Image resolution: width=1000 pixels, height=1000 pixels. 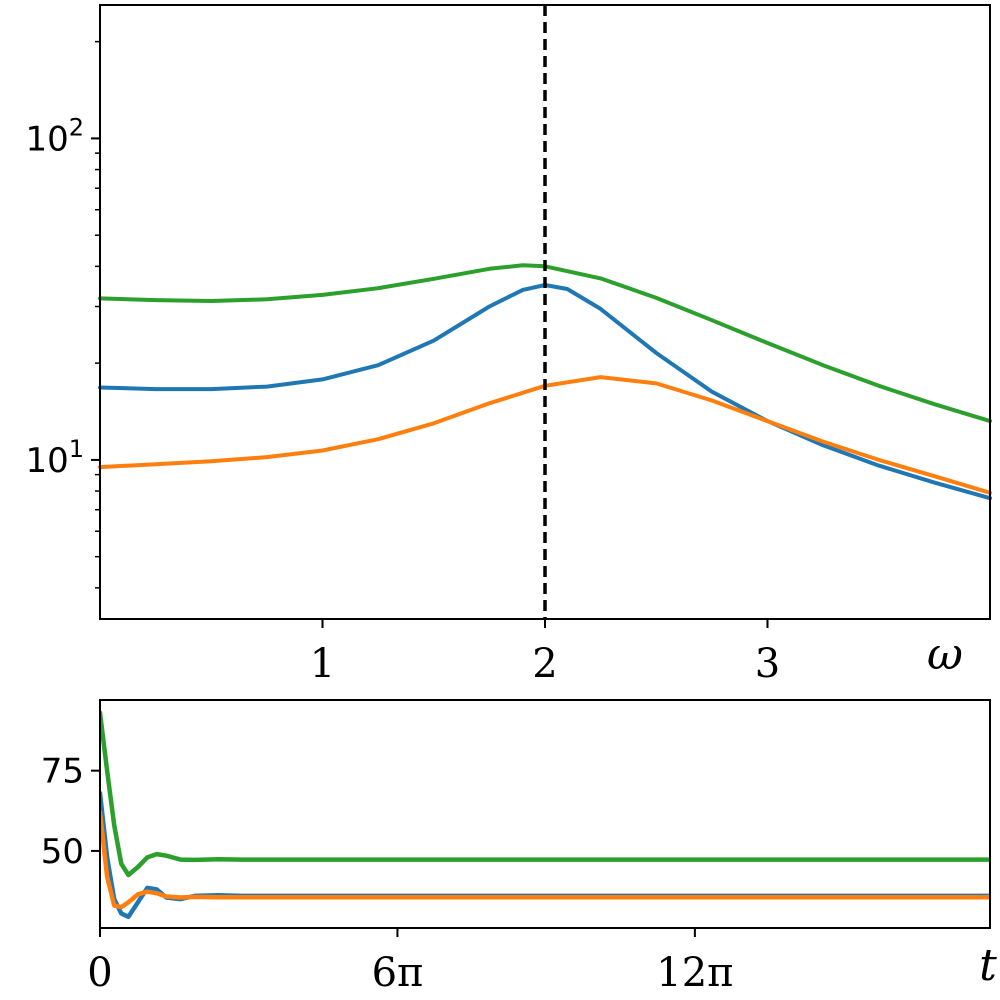 I want to click on x-tick-label: 0, so click(x=99, y=973).